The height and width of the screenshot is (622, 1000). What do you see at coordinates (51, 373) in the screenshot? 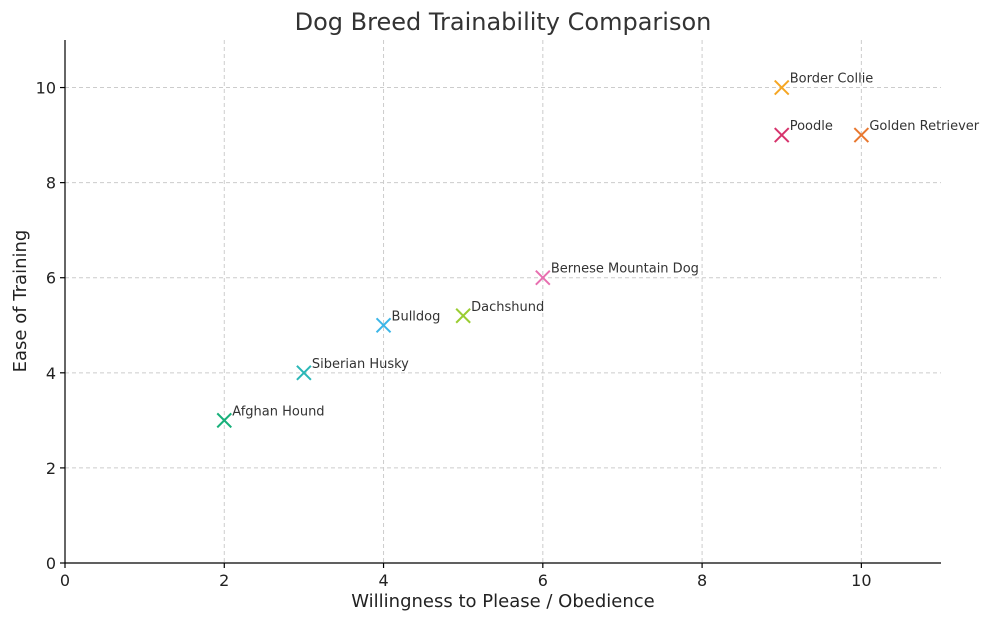
I see `y-tick-label: 4` at bounding box center [51, 373].